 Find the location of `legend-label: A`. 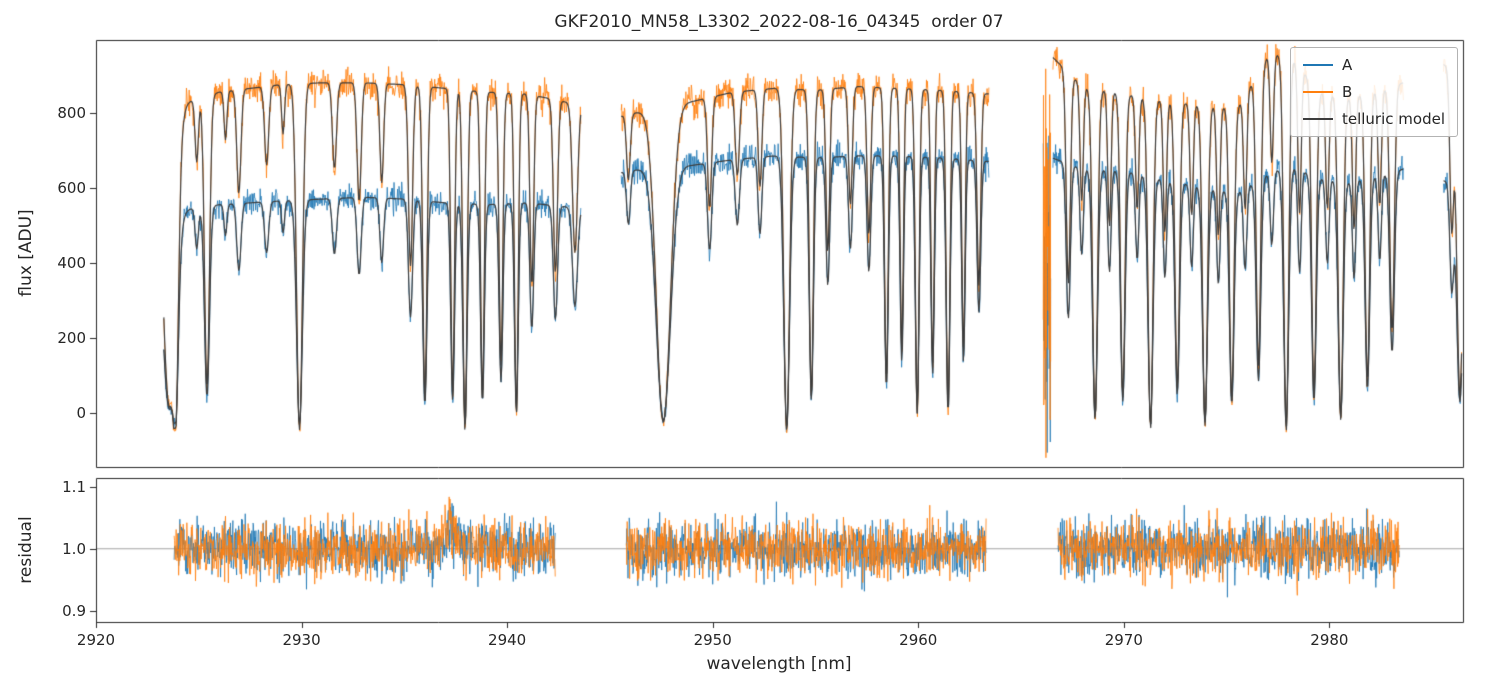

legend-label: A is located at coordinates (1347, 65).